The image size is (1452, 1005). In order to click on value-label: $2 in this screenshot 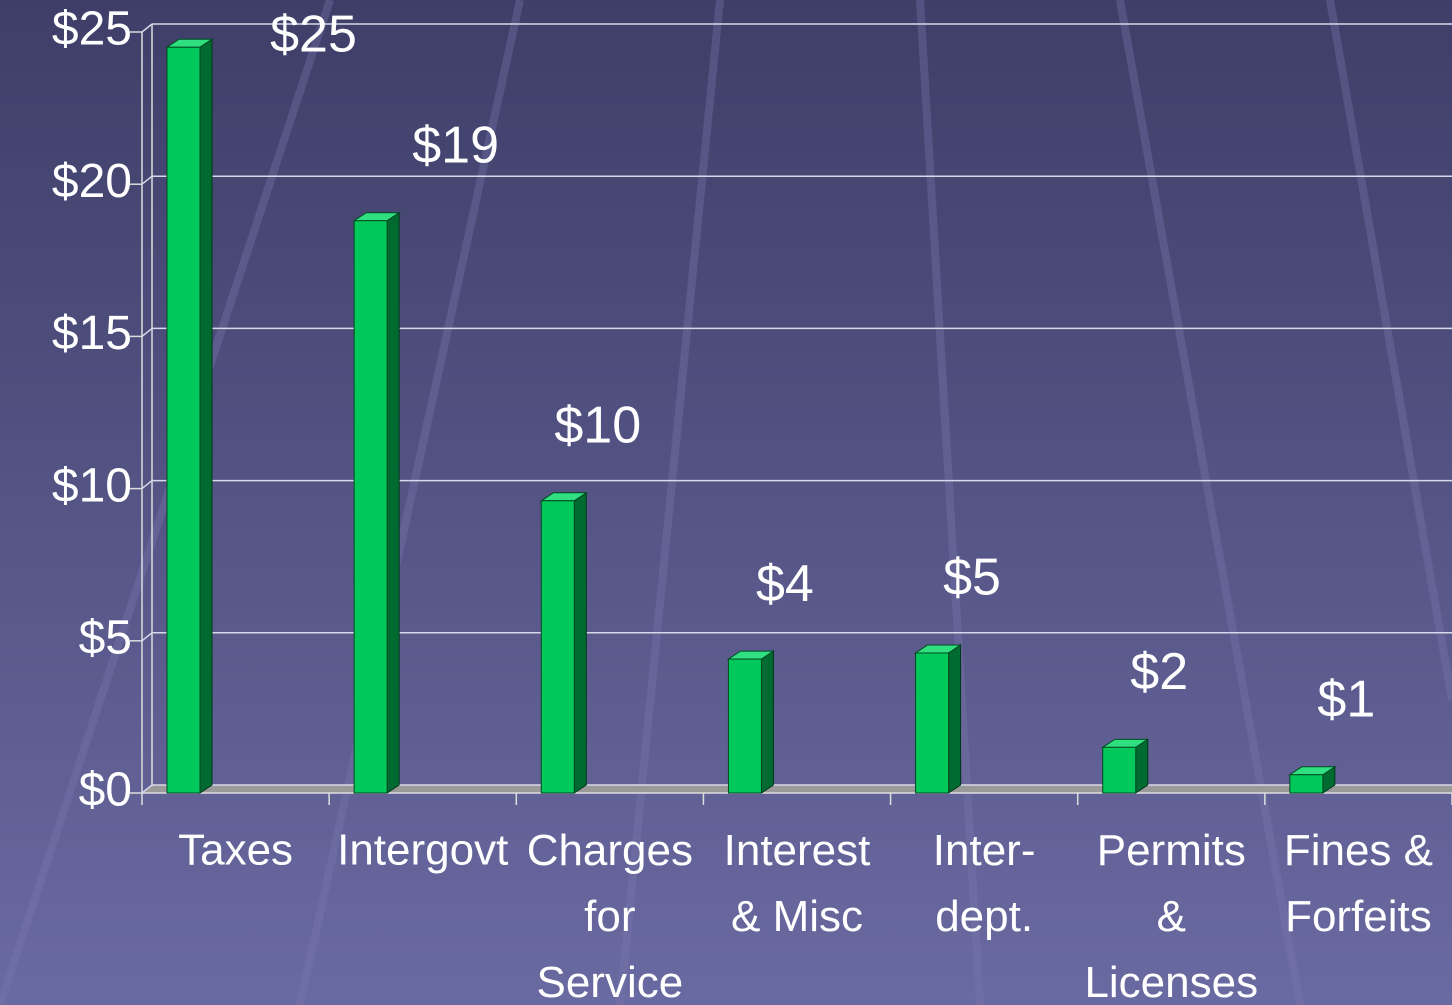, I will do `click(1159, 672)`.